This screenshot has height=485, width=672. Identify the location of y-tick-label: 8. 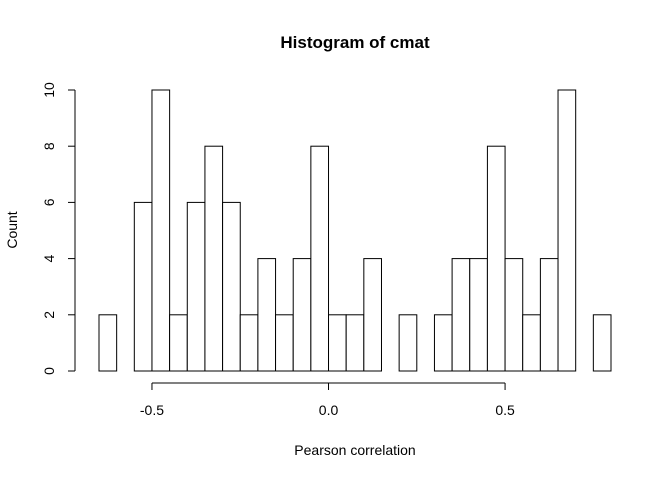
(49, 146).